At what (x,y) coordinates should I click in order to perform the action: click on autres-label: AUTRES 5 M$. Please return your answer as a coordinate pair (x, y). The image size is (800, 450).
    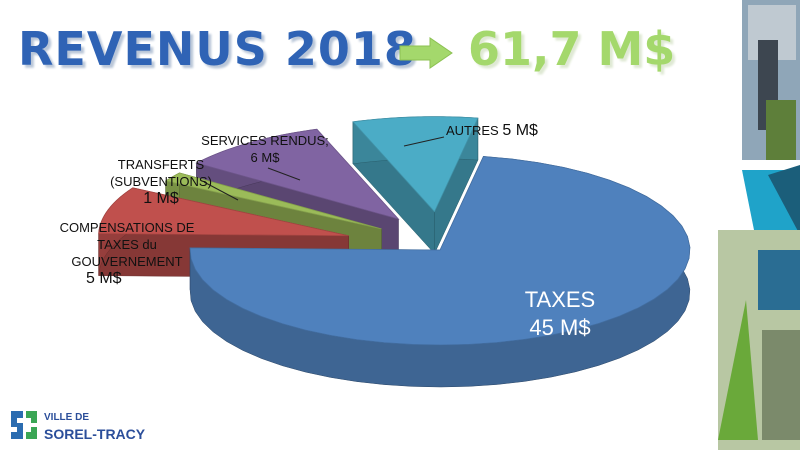
    Looking at the image, I should click on (492, 130).